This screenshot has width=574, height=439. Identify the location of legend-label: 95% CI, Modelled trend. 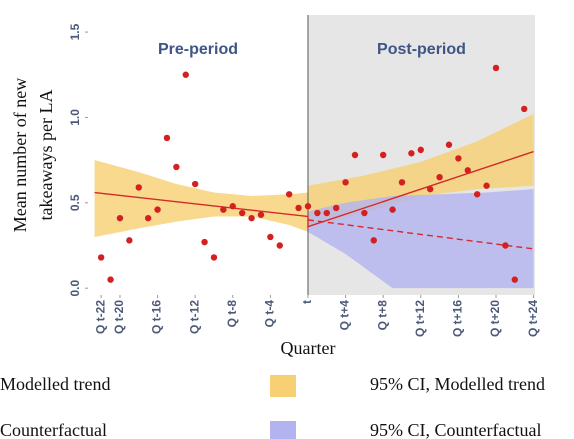
(457, 384).